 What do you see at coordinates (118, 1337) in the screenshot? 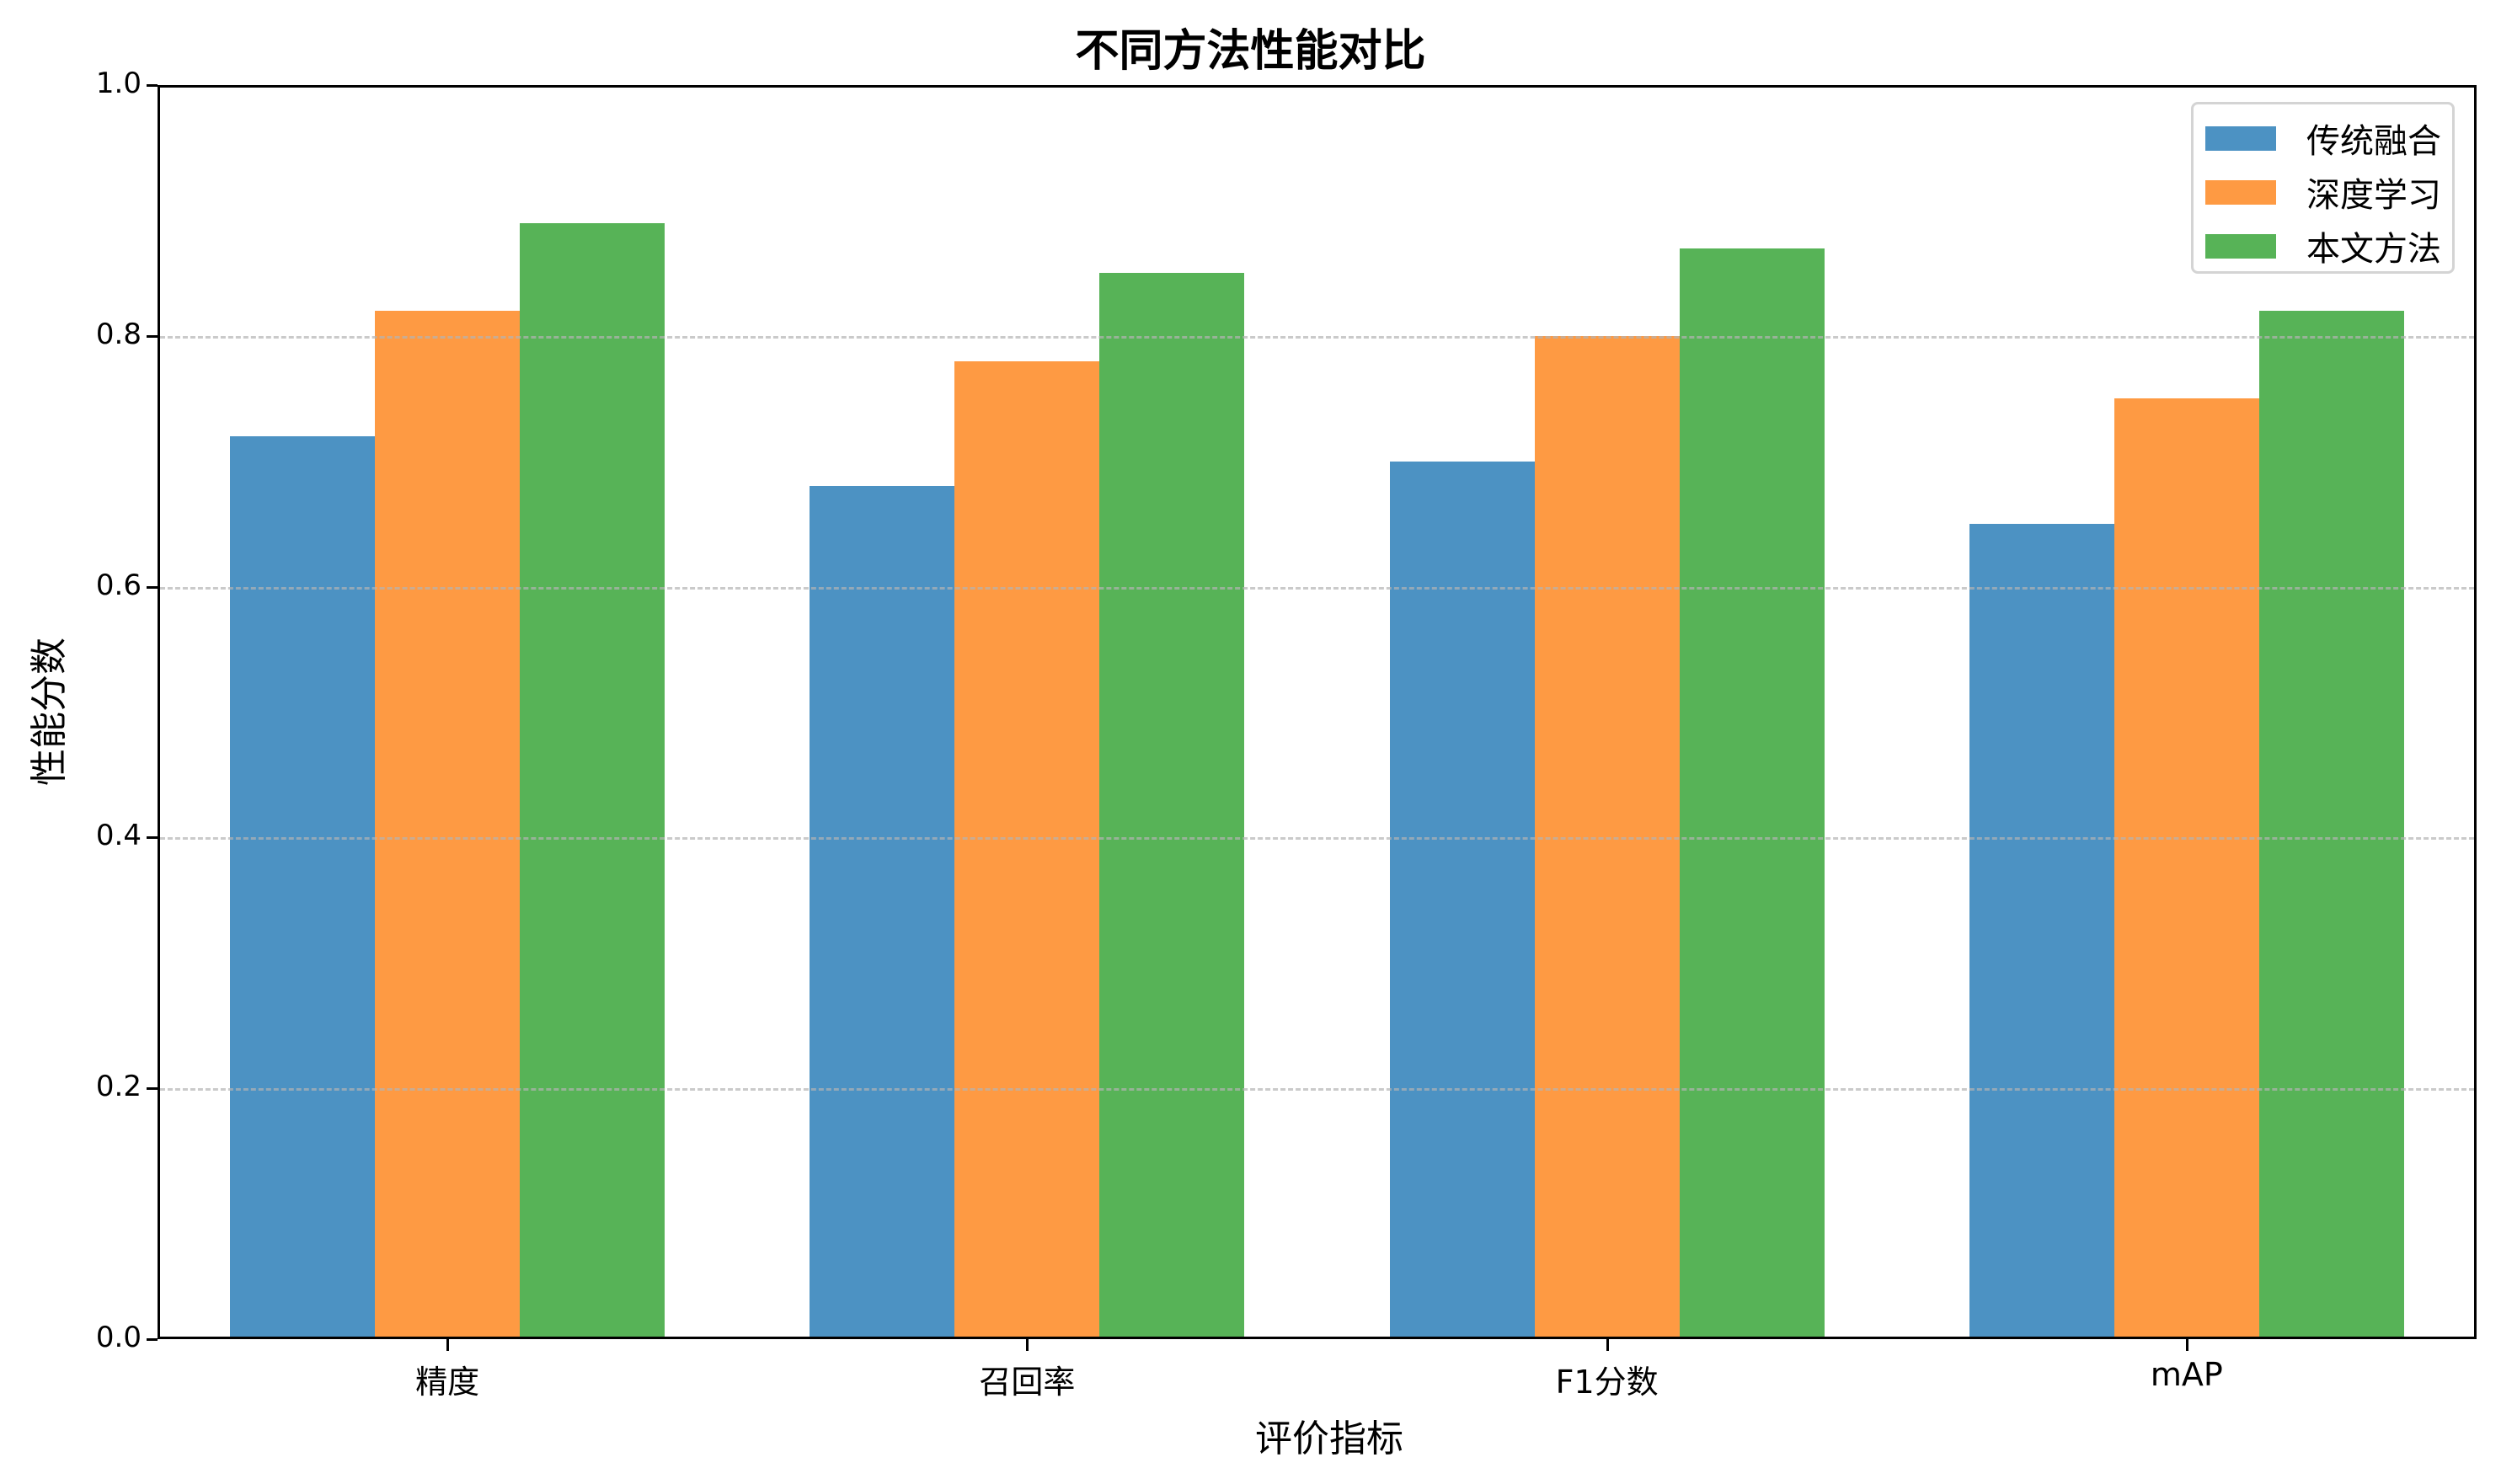
I see `y-tick-label: 0.0` at bounding box center [118, 1337].